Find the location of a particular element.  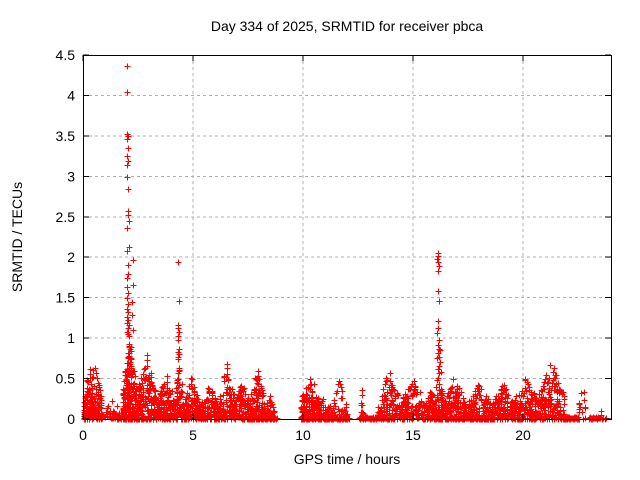

svg-text: 4.5 is located at coordinates (66, 55).